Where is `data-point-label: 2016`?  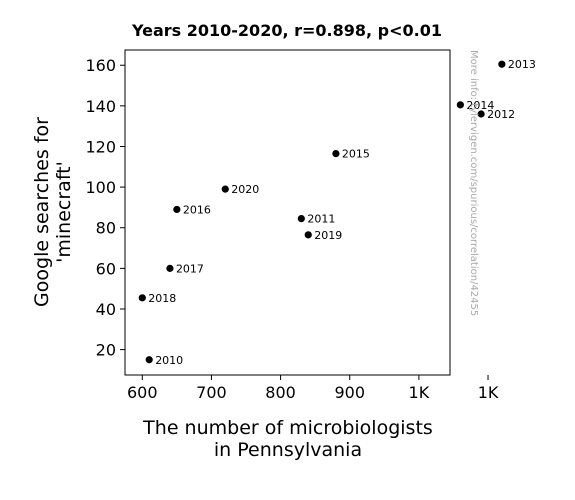 data-point-label: 2016 is located at coordinates (197, 209).